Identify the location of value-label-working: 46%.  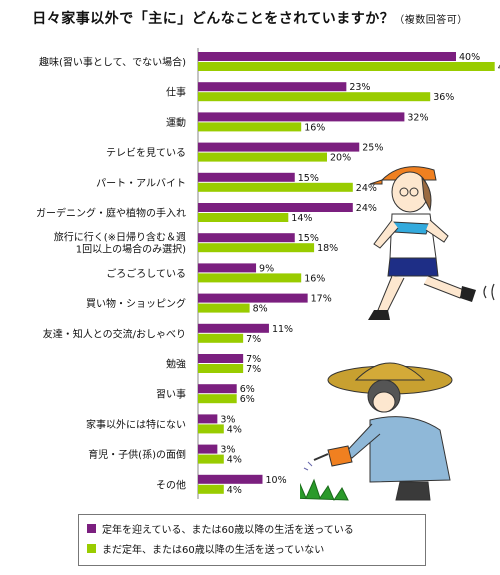
(499, 67).